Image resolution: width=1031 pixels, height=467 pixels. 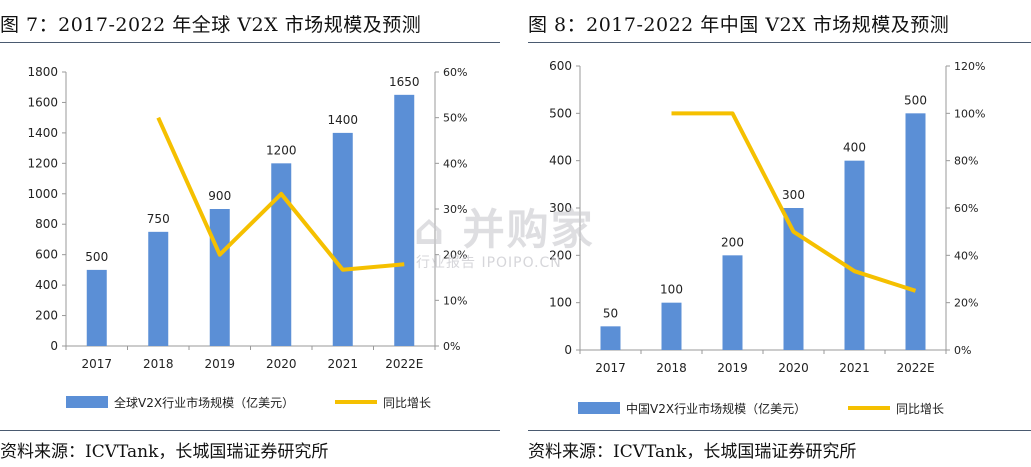 What do you see at coordinates (739, 25) in the screenshot?
I see `chart-title: 图 8：2017-2022 年中国 V2X 市场规模及预测` at bounding box center [739, 25].